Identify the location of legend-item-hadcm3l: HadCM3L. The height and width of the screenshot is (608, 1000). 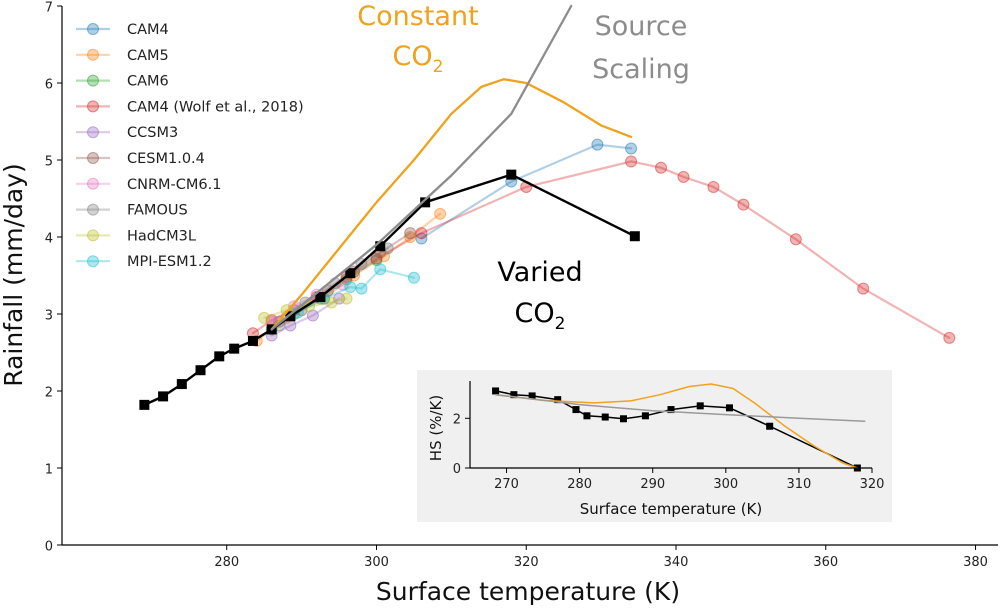
(136, 236).